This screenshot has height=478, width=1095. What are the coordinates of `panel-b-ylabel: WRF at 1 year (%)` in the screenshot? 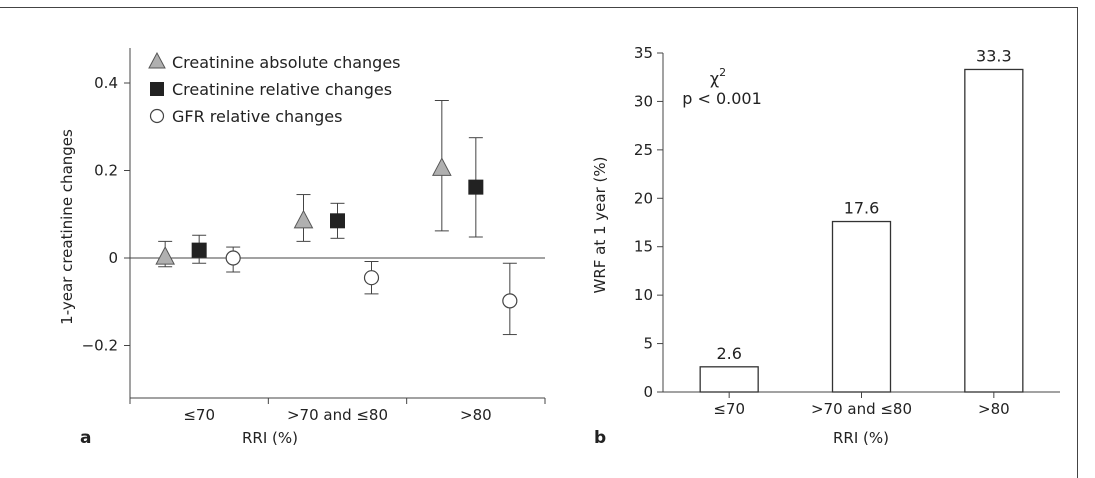 It's located at (600, 225).